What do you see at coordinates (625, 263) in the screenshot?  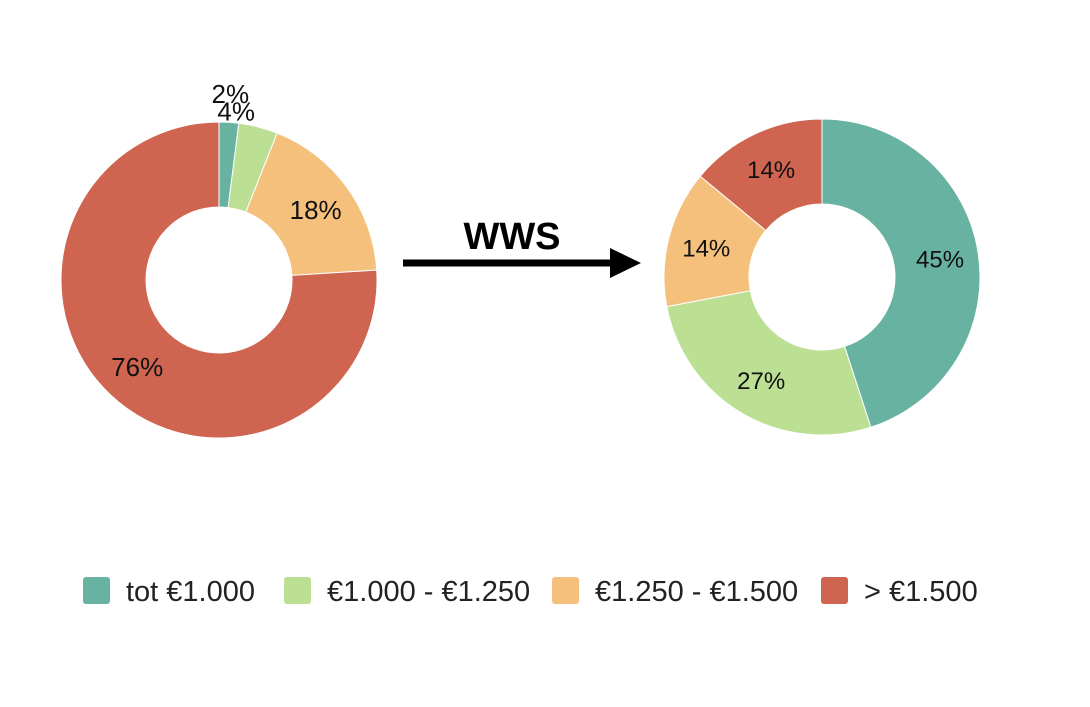 I see `arrow-head-icon` at bounding box center [625, 263].